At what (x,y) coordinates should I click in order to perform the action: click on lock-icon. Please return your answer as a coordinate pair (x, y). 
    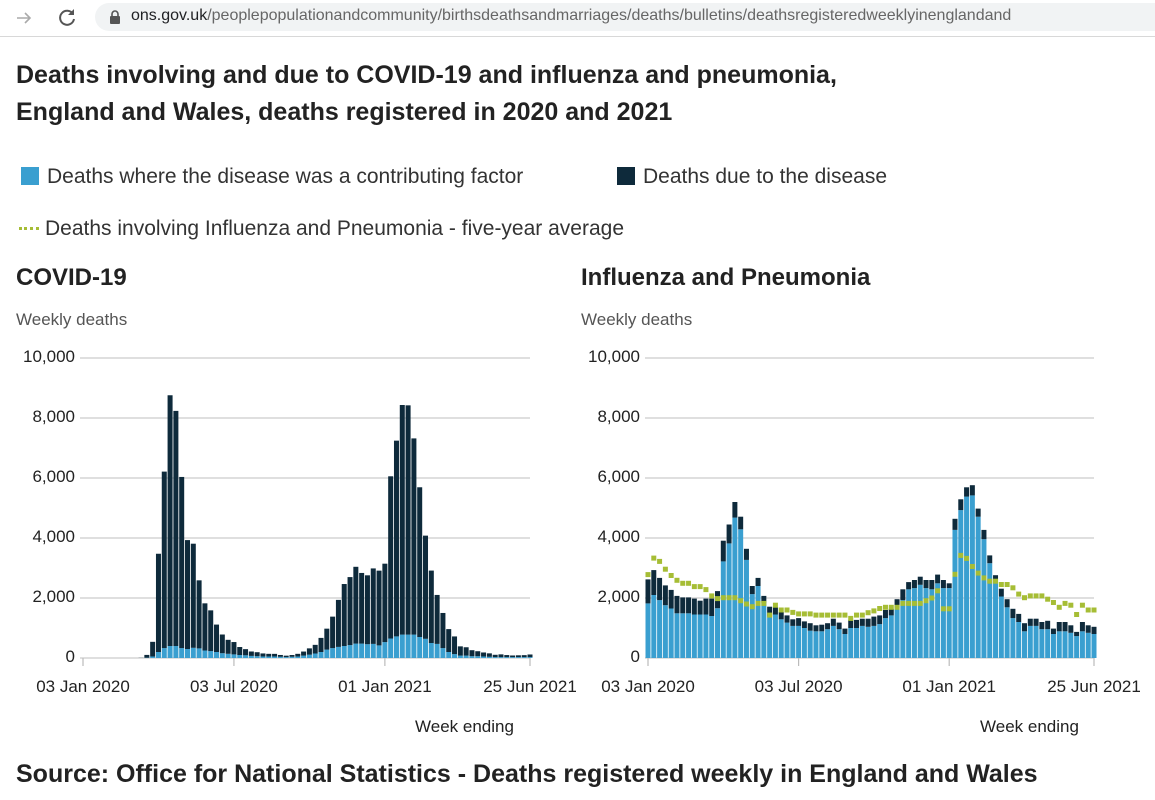
    Looking at the image, I should click on (115, 17).